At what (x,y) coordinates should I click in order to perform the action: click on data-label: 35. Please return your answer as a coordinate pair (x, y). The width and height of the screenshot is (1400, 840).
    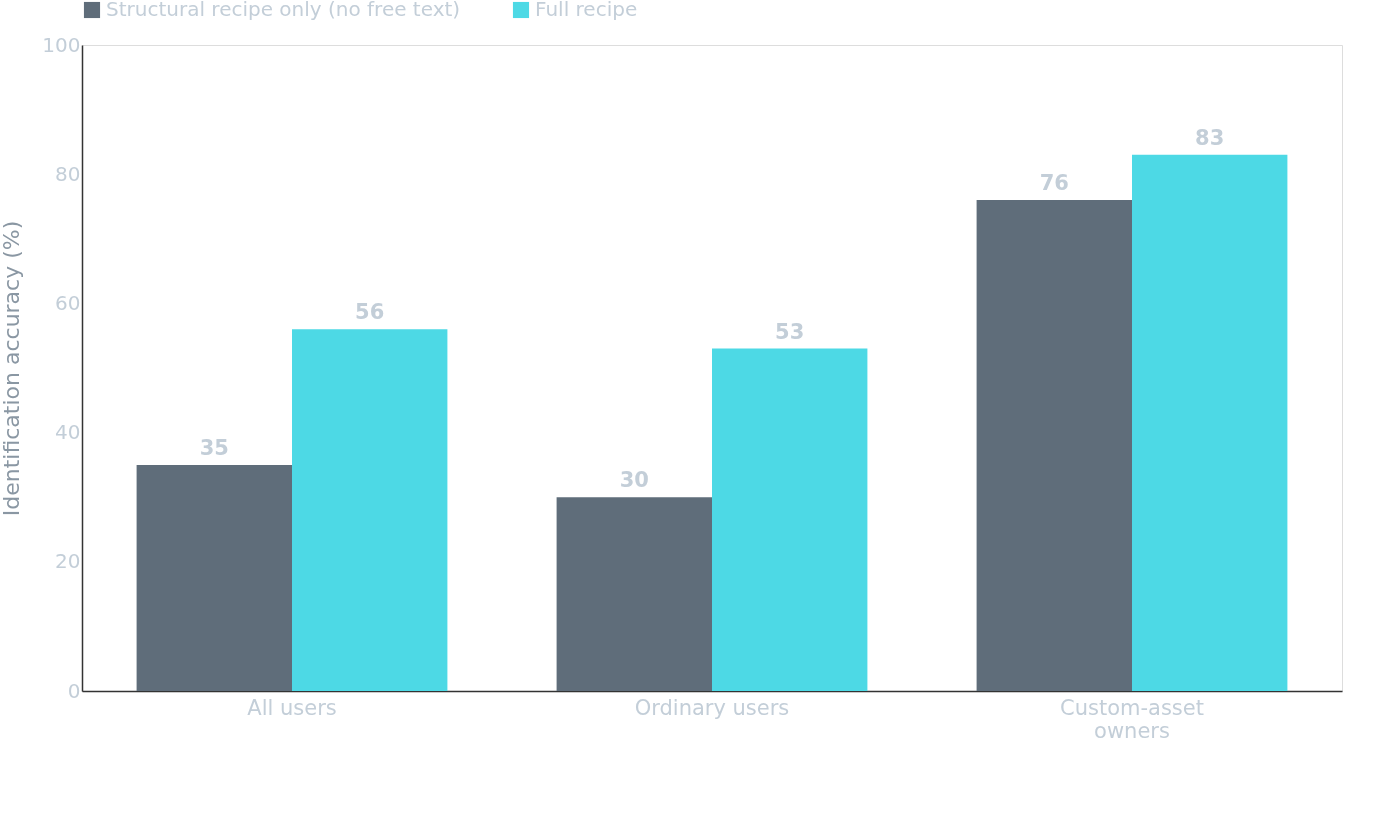
    Looking at the image, I should click on (214, 447).